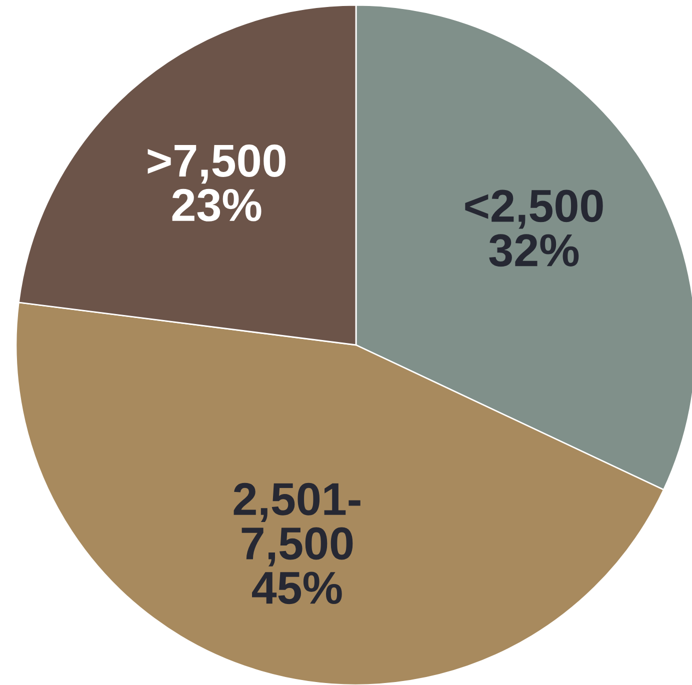  I want to click on slice-label: <2,500, so click(534, 209).